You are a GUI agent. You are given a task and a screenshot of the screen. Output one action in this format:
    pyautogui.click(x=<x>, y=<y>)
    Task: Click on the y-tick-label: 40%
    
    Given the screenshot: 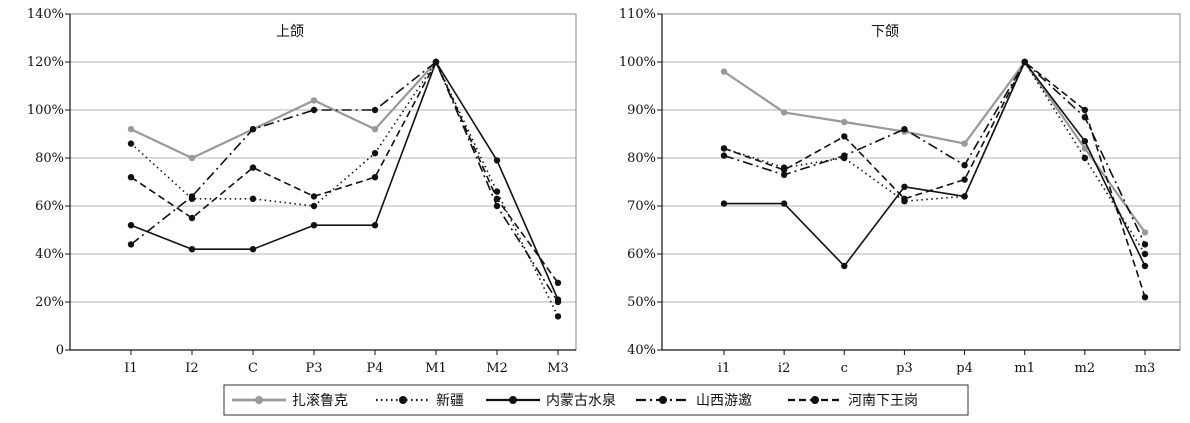 What is the action you would take?
    pyautogui.click(x=641, y=350)
    